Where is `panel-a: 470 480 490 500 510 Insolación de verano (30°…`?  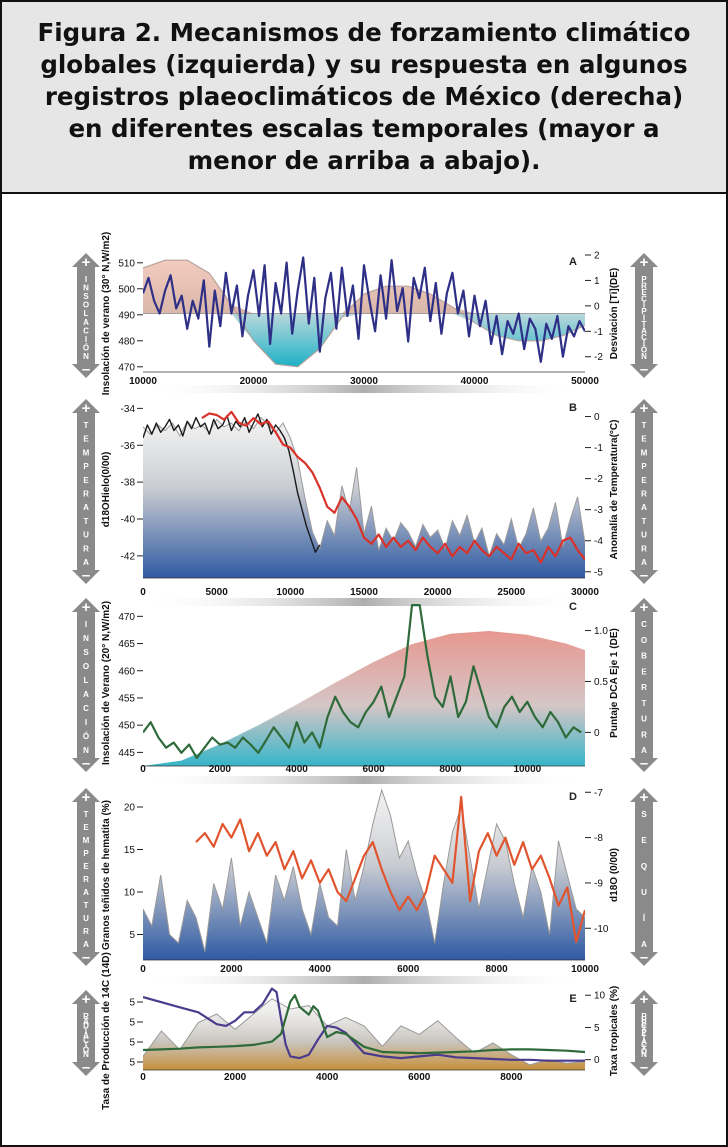 panel-a: 470 480 490 500 510 Insolación de verano (30°… is located at coordinates (360, 313).